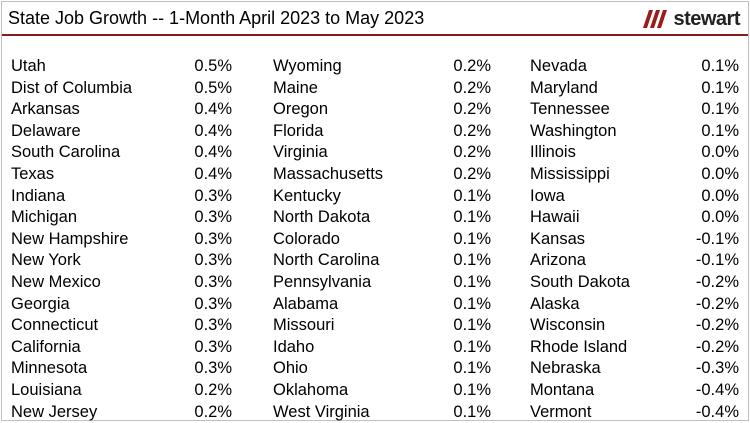 Image resolution: width=750 pixels, height=423 pixels. Describe the element at coordinates (656, 19) in the screenshot. I see `stewart-logo-icon` at that location.